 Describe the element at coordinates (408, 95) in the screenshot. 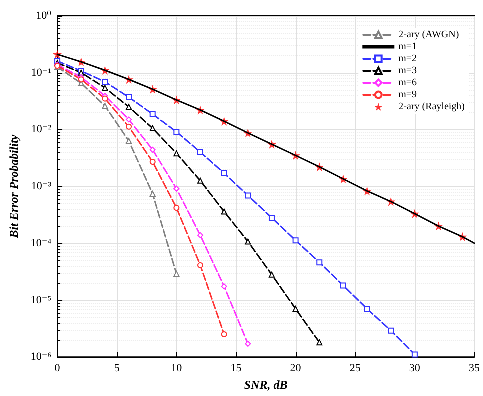

I see `legend-label: m=9` at that location.